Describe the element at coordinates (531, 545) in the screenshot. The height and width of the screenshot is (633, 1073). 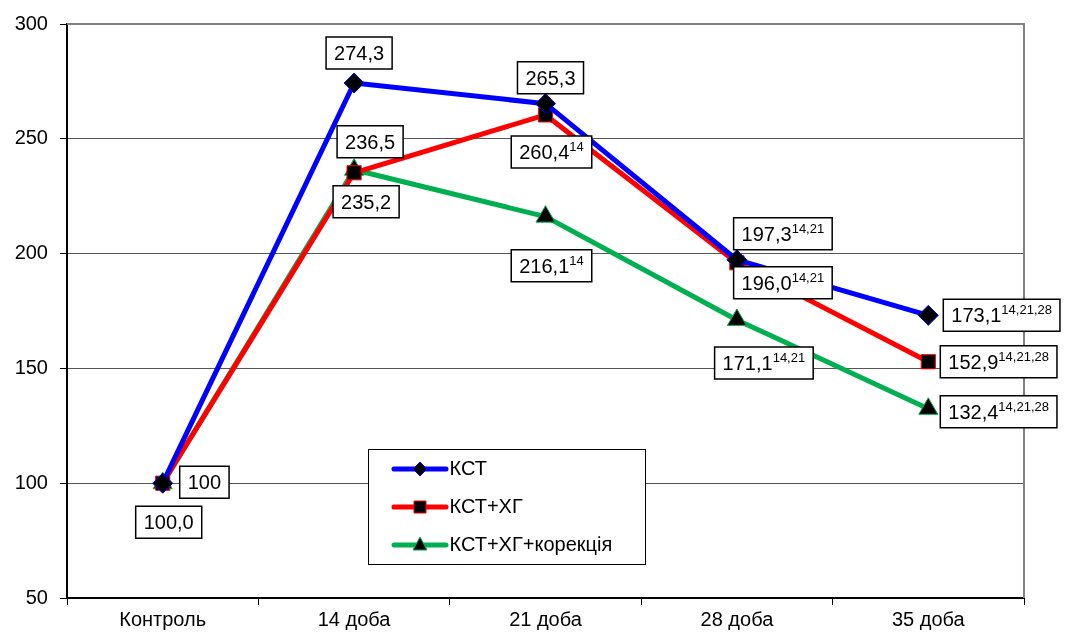
I see `legend-label: КСТ+ХГ+корекція` at that location.